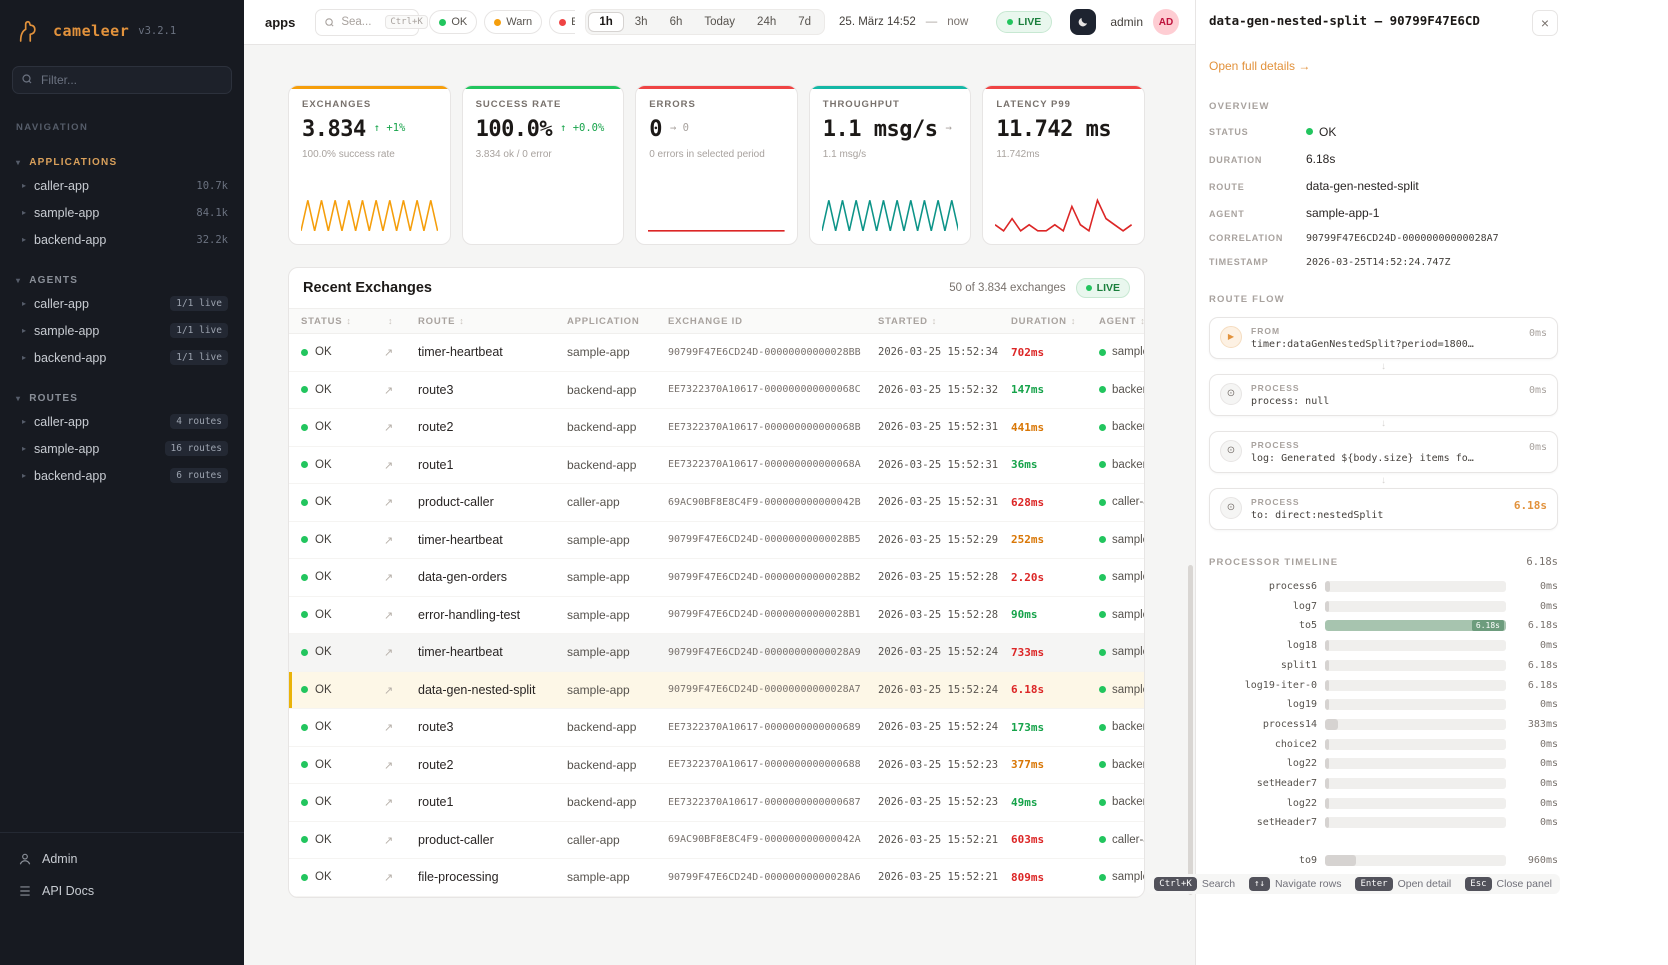  What do you see at coordinates (480, 321) in the screenshot?
I see `table-column-header: ROUTE ↕` at bounding box center [480, 321].